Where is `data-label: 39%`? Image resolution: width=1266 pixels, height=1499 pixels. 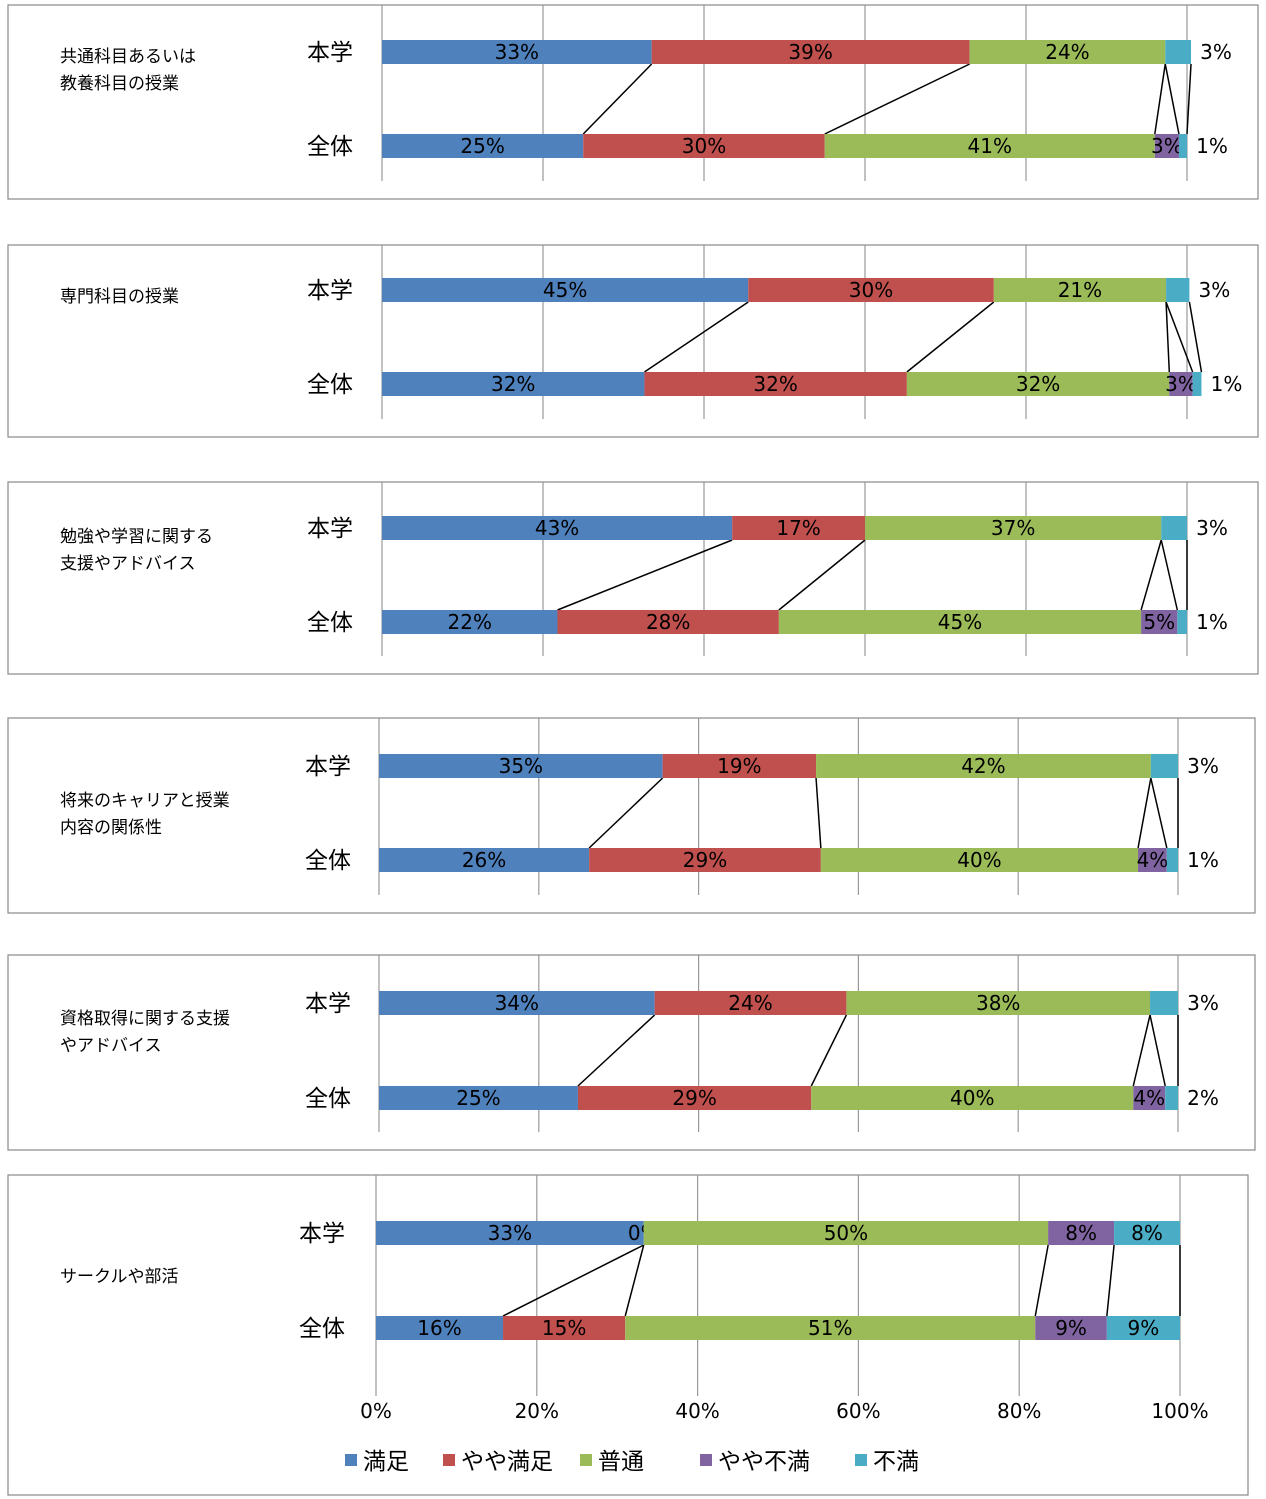
data-label: 39% is located at coordinates (810, 52).